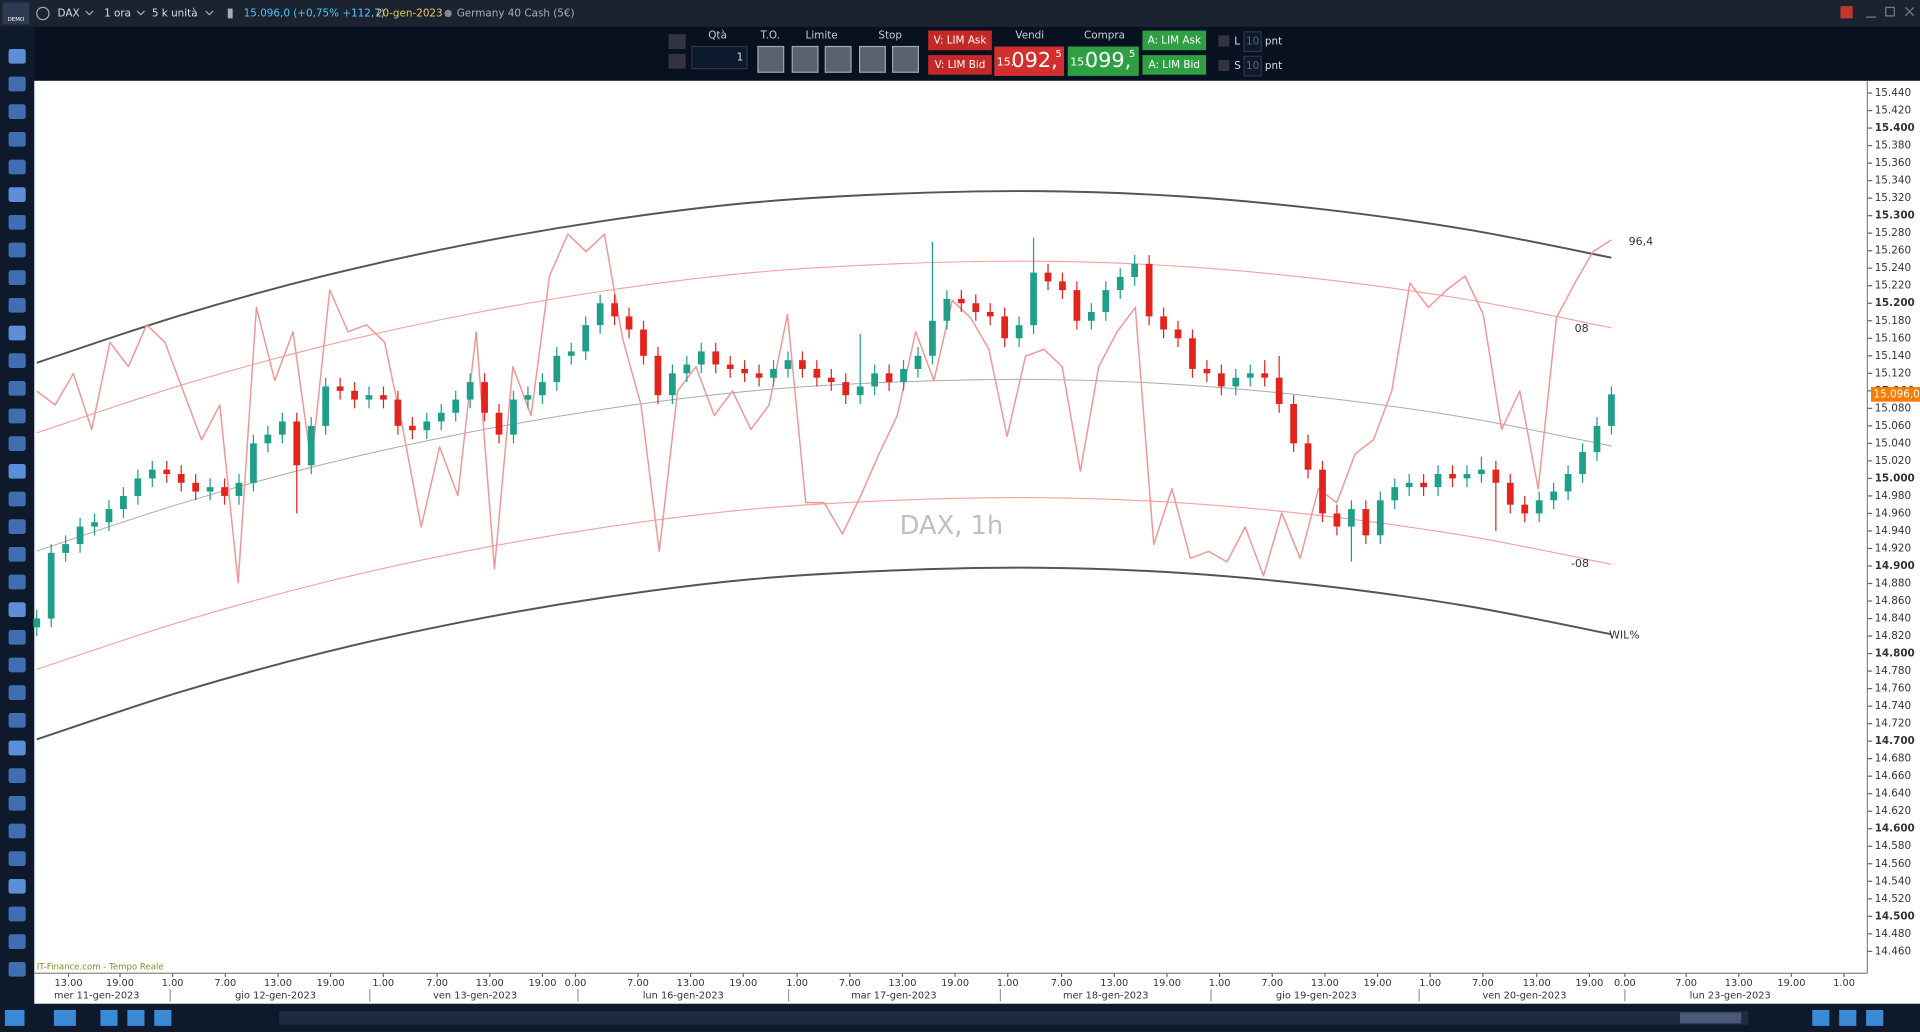  Describe the element at coordinates (1890, 12) in the screenshot. I see `window-buttons` at that location.